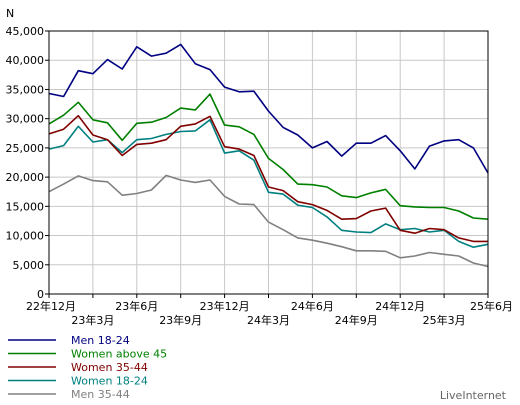  What do you see at coordinates (109, 381) in the screenshot?
I see `legend-label: Women 18-24` at bounding box center [109, 381].